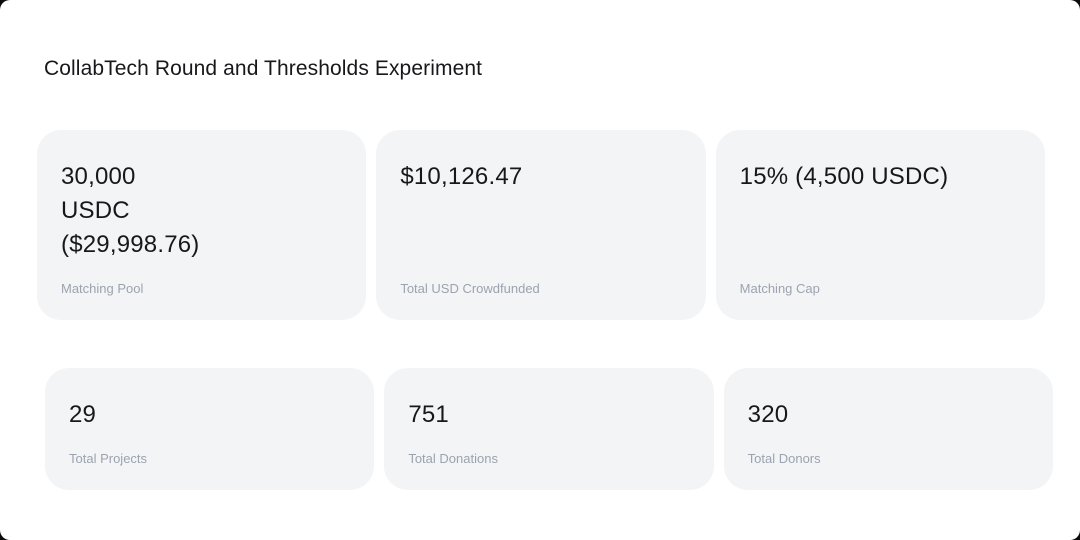  What do you see at coordinates (202, 225) in the screenshot?
I see `stat-card-matching-pool: 30,000 USDC ($29,998.76) Matching Pool` at bounding box center [202, 225].